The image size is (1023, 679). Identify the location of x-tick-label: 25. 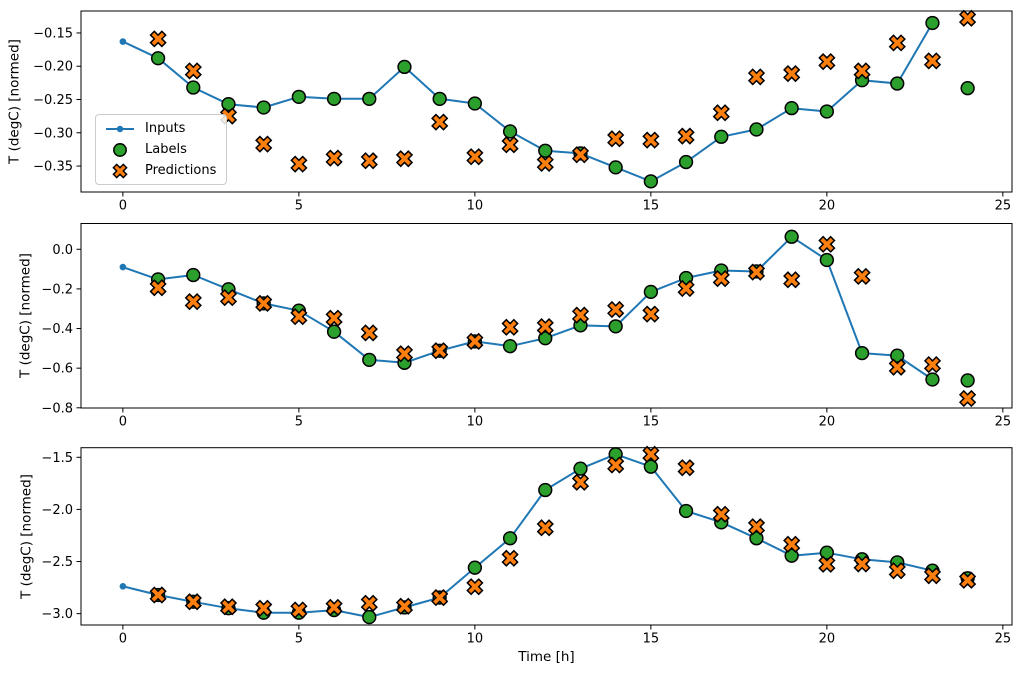
(1003, 639).